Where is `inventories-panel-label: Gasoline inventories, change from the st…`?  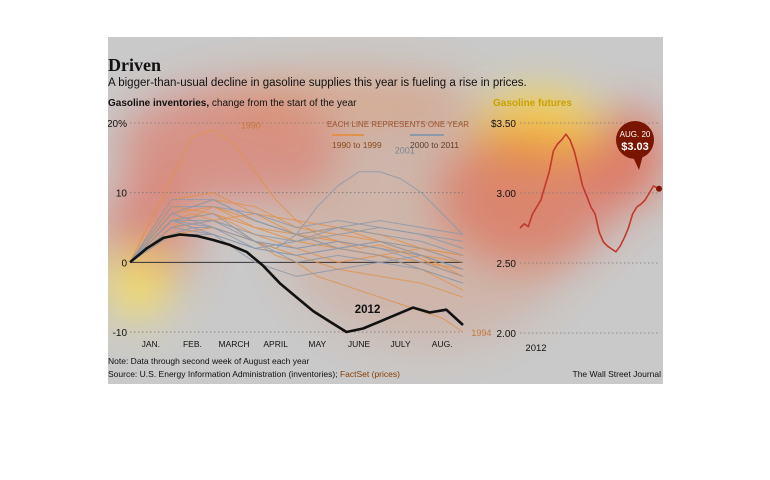
inventories-panel-label: Gasoline inventories, change from the st… is located at coordinates (232, 103).